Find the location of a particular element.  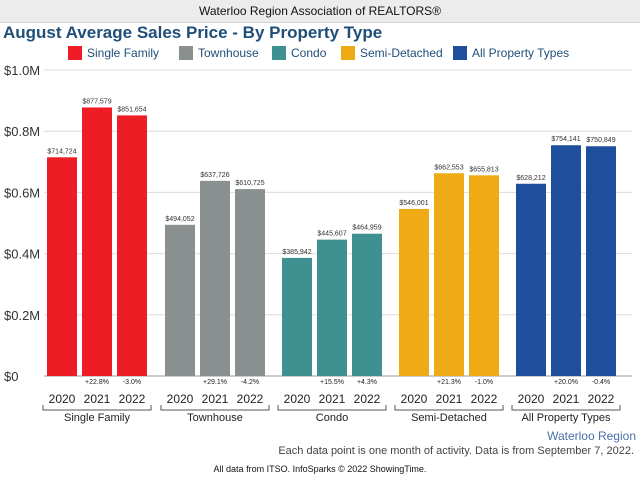

group-label: All Property Types is located at coordinates (566, 418).